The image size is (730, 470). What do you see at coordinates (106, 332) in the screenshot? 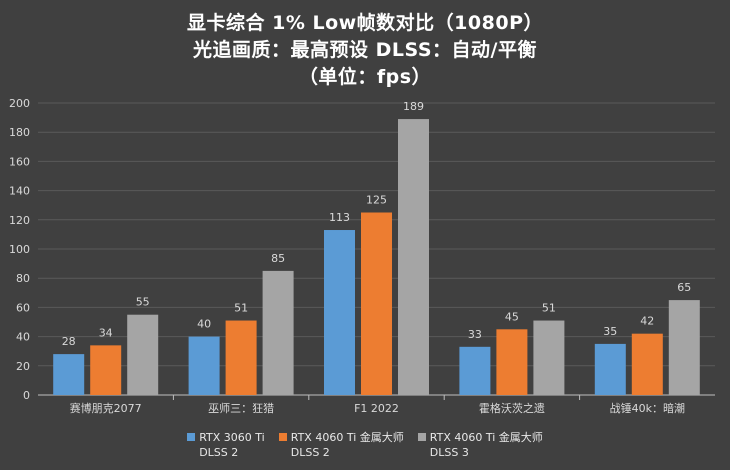
I see `data-label: 34` at bounding box center [106, 332].